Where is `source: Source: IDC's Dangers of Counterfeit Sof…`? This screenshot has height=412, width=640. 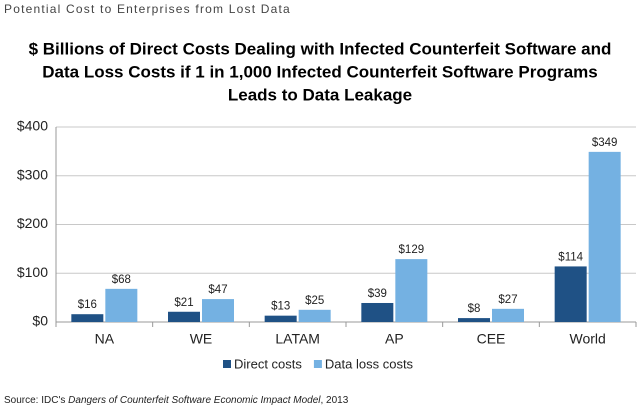
source: Source: IDC's Dangers of Counterfeit Sof… is located at coordinates (176, 400).